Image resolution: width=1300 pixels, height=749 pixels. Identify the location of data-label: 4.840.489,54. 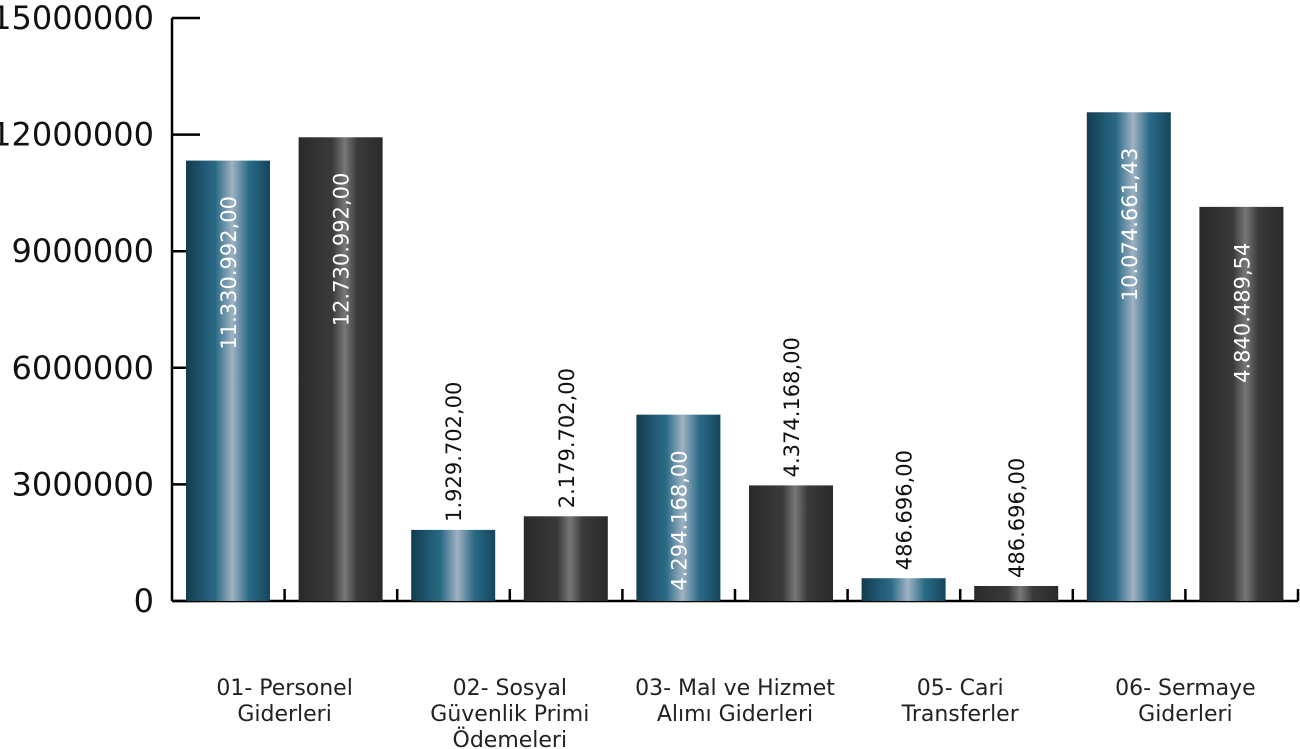
(1242, 313).